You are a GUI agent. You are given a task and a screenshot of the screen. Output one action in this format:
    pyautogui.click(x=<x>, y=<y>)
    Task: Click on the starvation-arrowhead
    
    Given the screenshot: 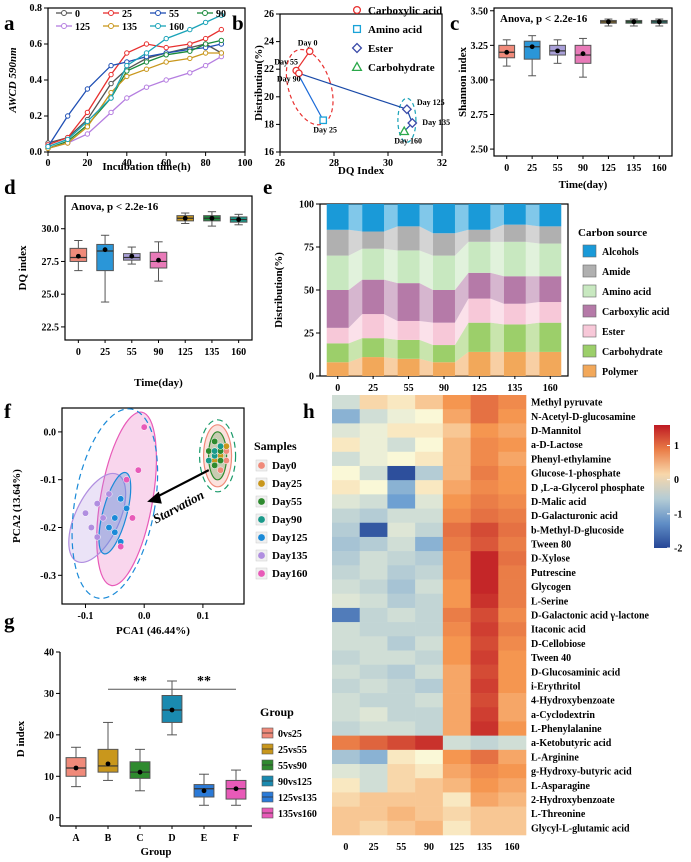 What is the action you would take?
    pyautogui.click(x=154, y=497)
    